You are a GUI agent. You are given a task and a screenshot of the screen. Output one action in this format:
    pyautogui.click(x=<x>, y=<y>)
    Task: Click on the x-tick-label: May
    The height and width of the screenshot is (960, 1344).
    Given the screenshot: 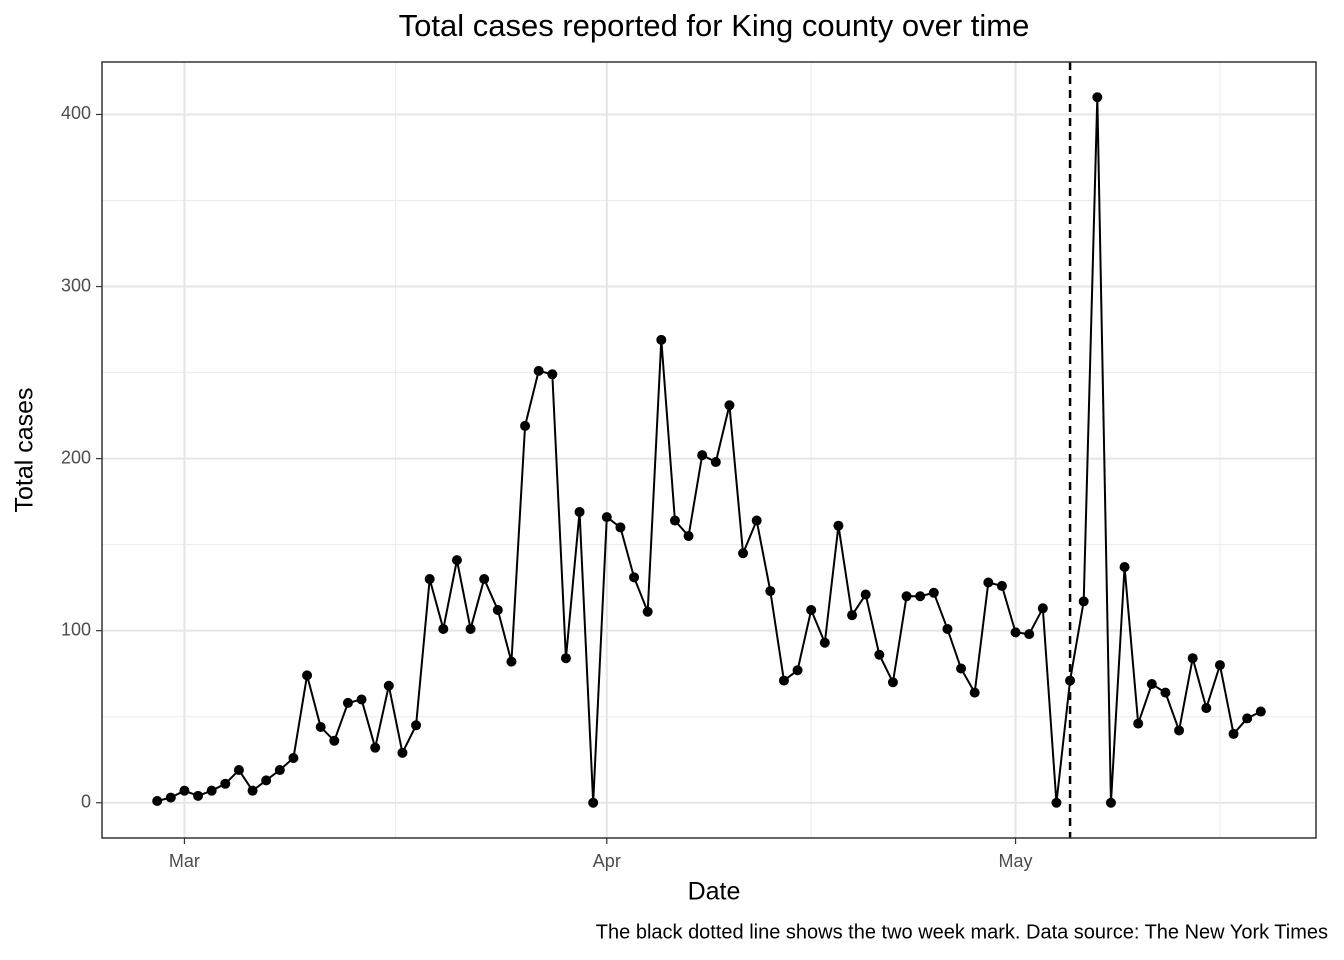 What is the action you would take?
    pyautogui.click(x=1016, y=861)
    